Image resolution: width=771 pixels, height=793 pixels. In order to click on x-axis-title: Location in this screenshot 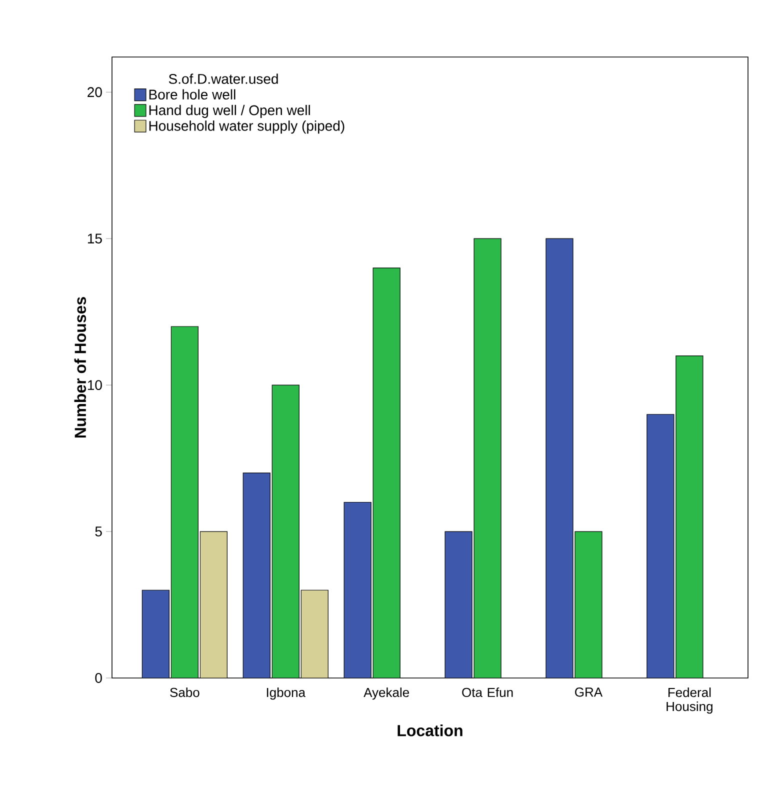, I will do `click(430, 730)`.